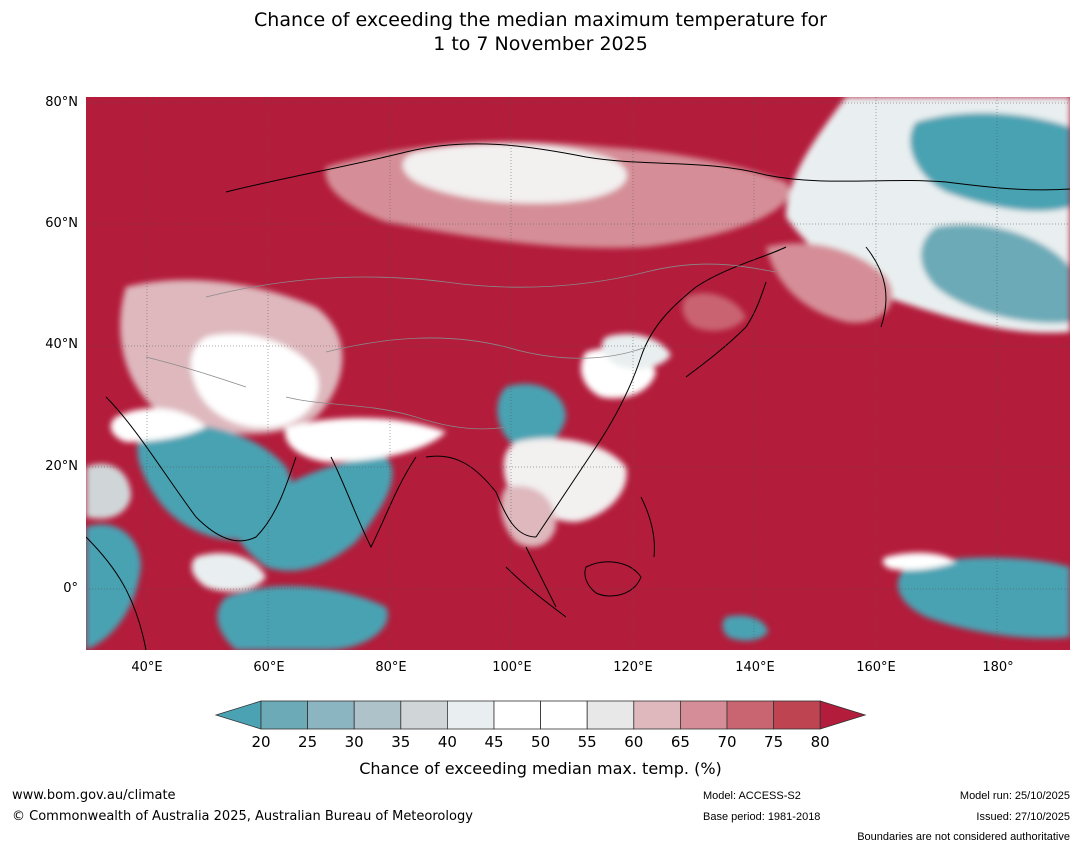 This screenshot has width=1081, height=850. Describe the element at coordinates (481, 496) in the screenshot. I see `bay-of-bengal-coast` at that location.